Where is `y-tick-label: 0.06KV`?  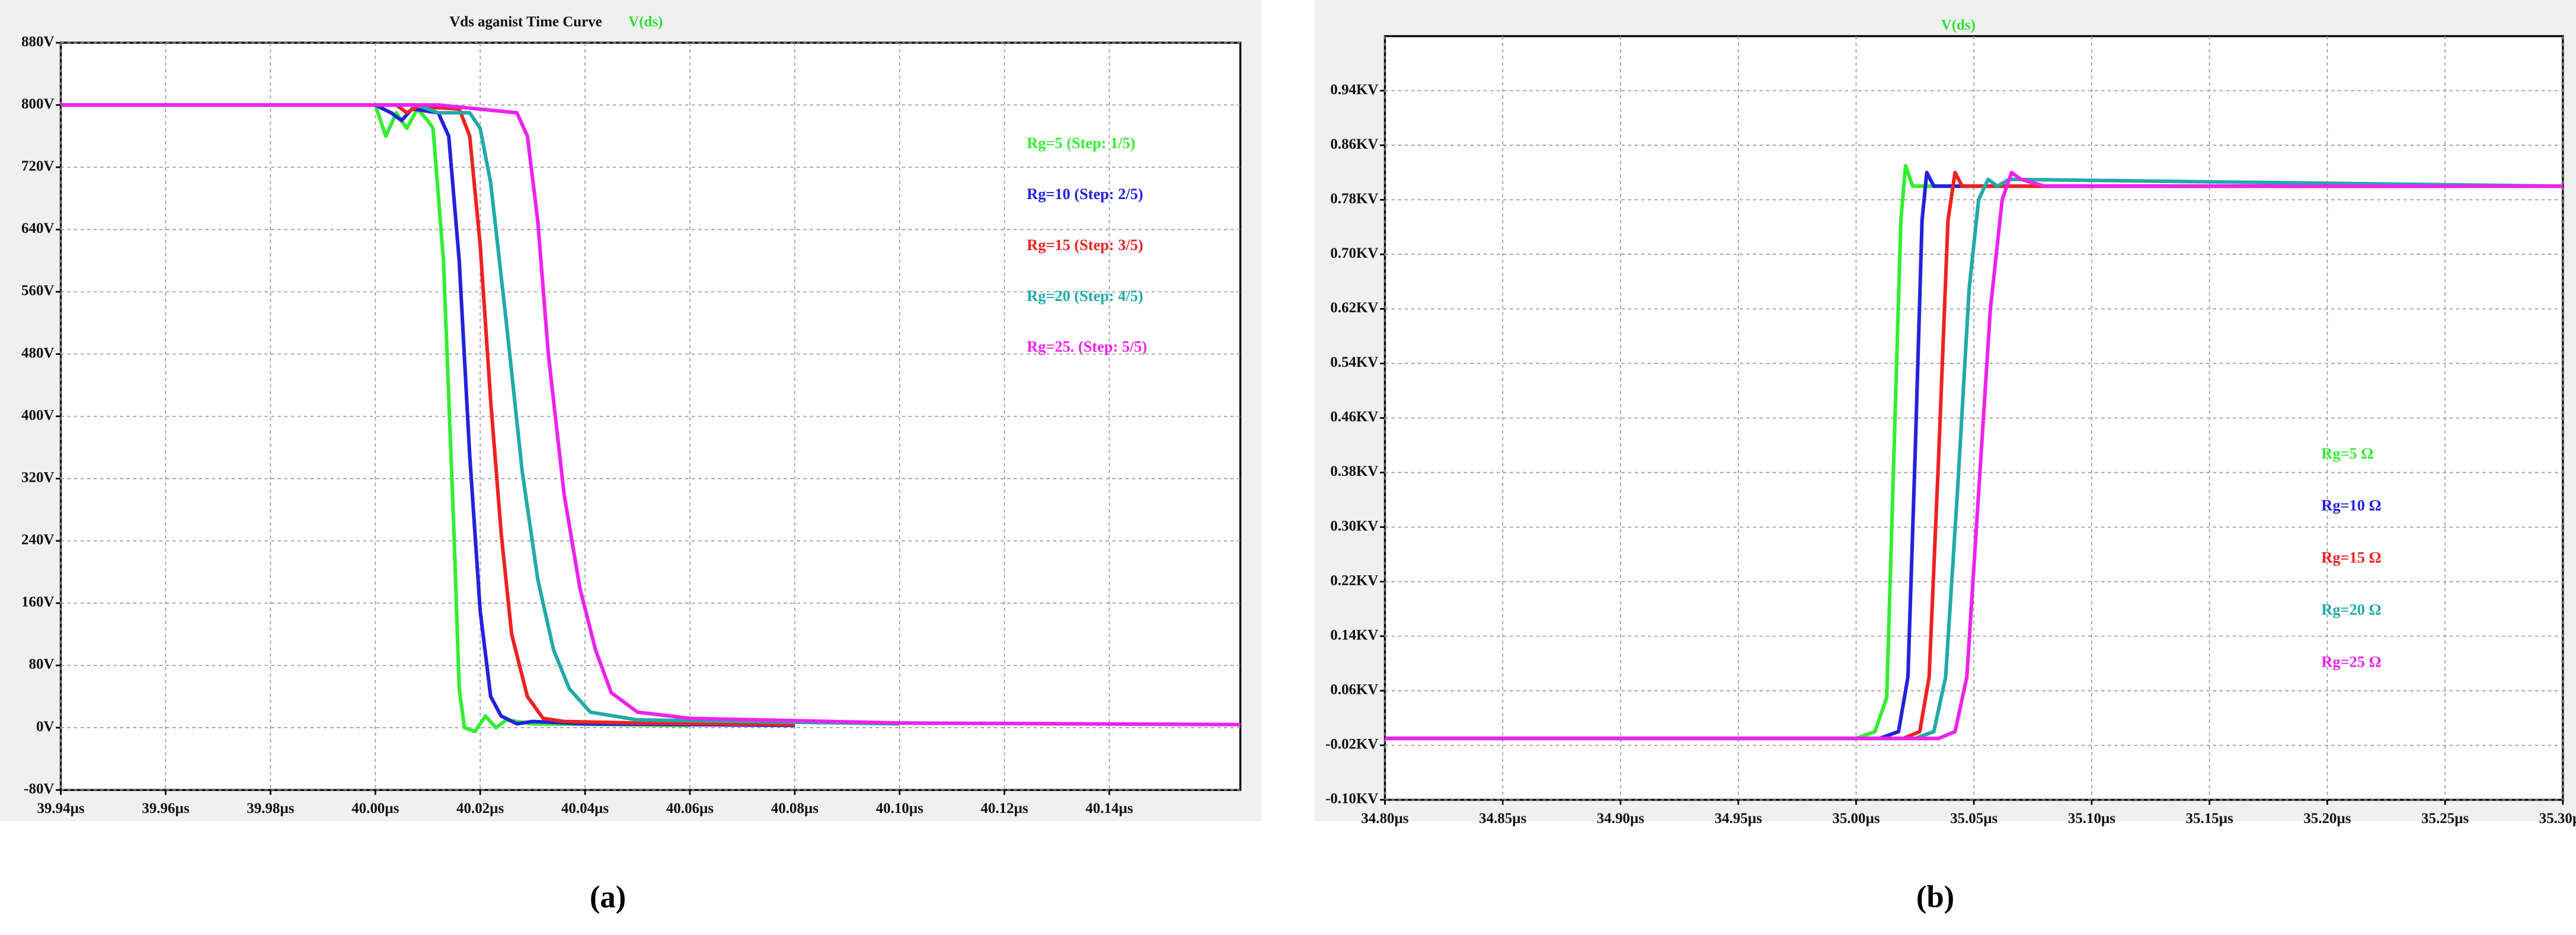 y-tick-label: 0.06KV is located at coordinates (1354, 689).